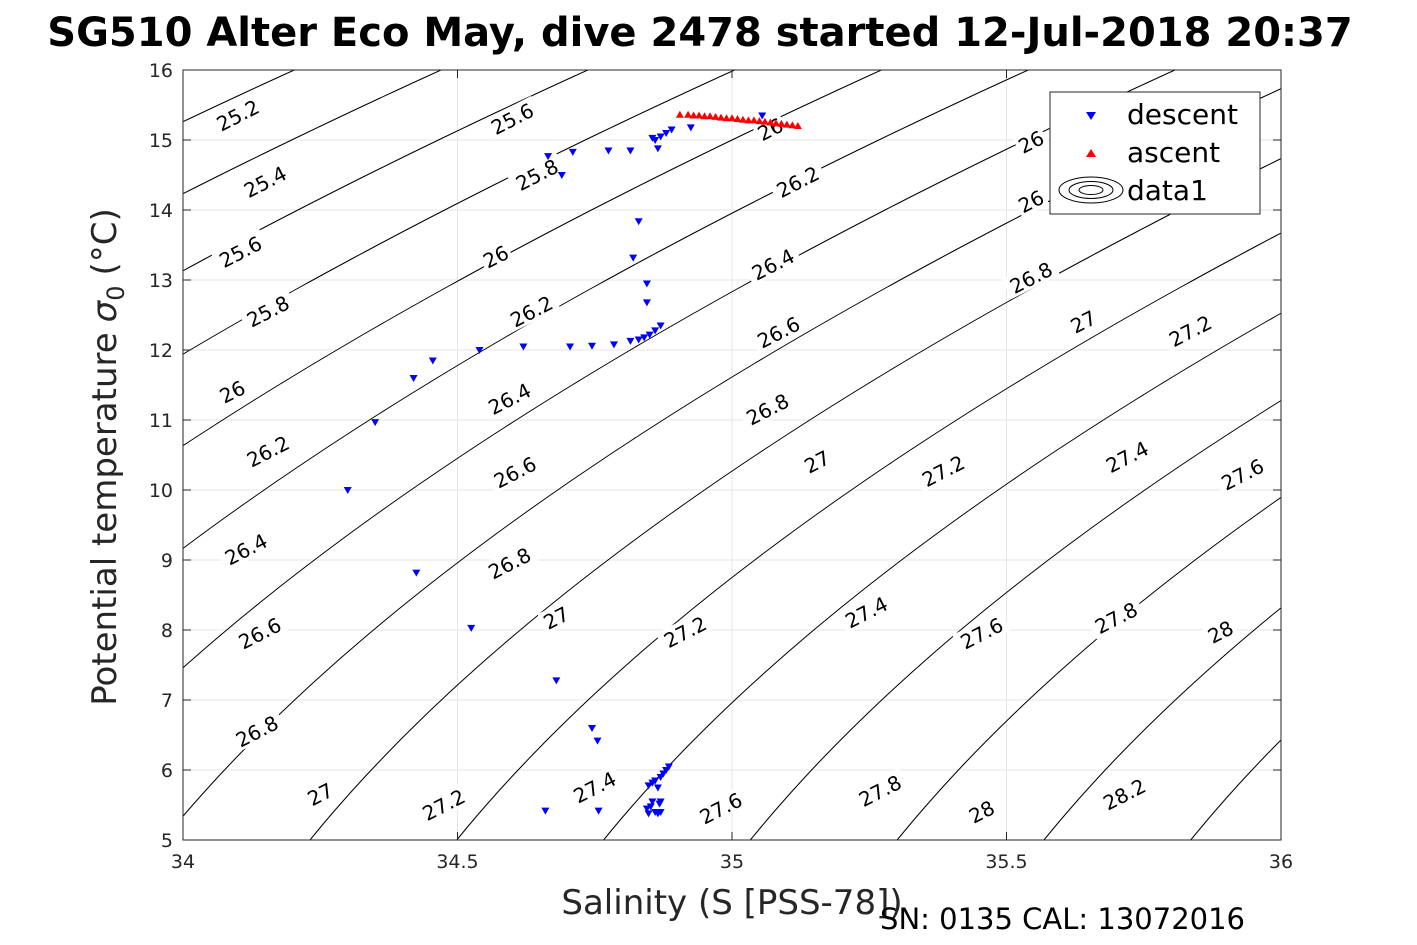 This screenshot has width=1417, height=945. I want to click on y-tick-label: 8, so click(167, 631).